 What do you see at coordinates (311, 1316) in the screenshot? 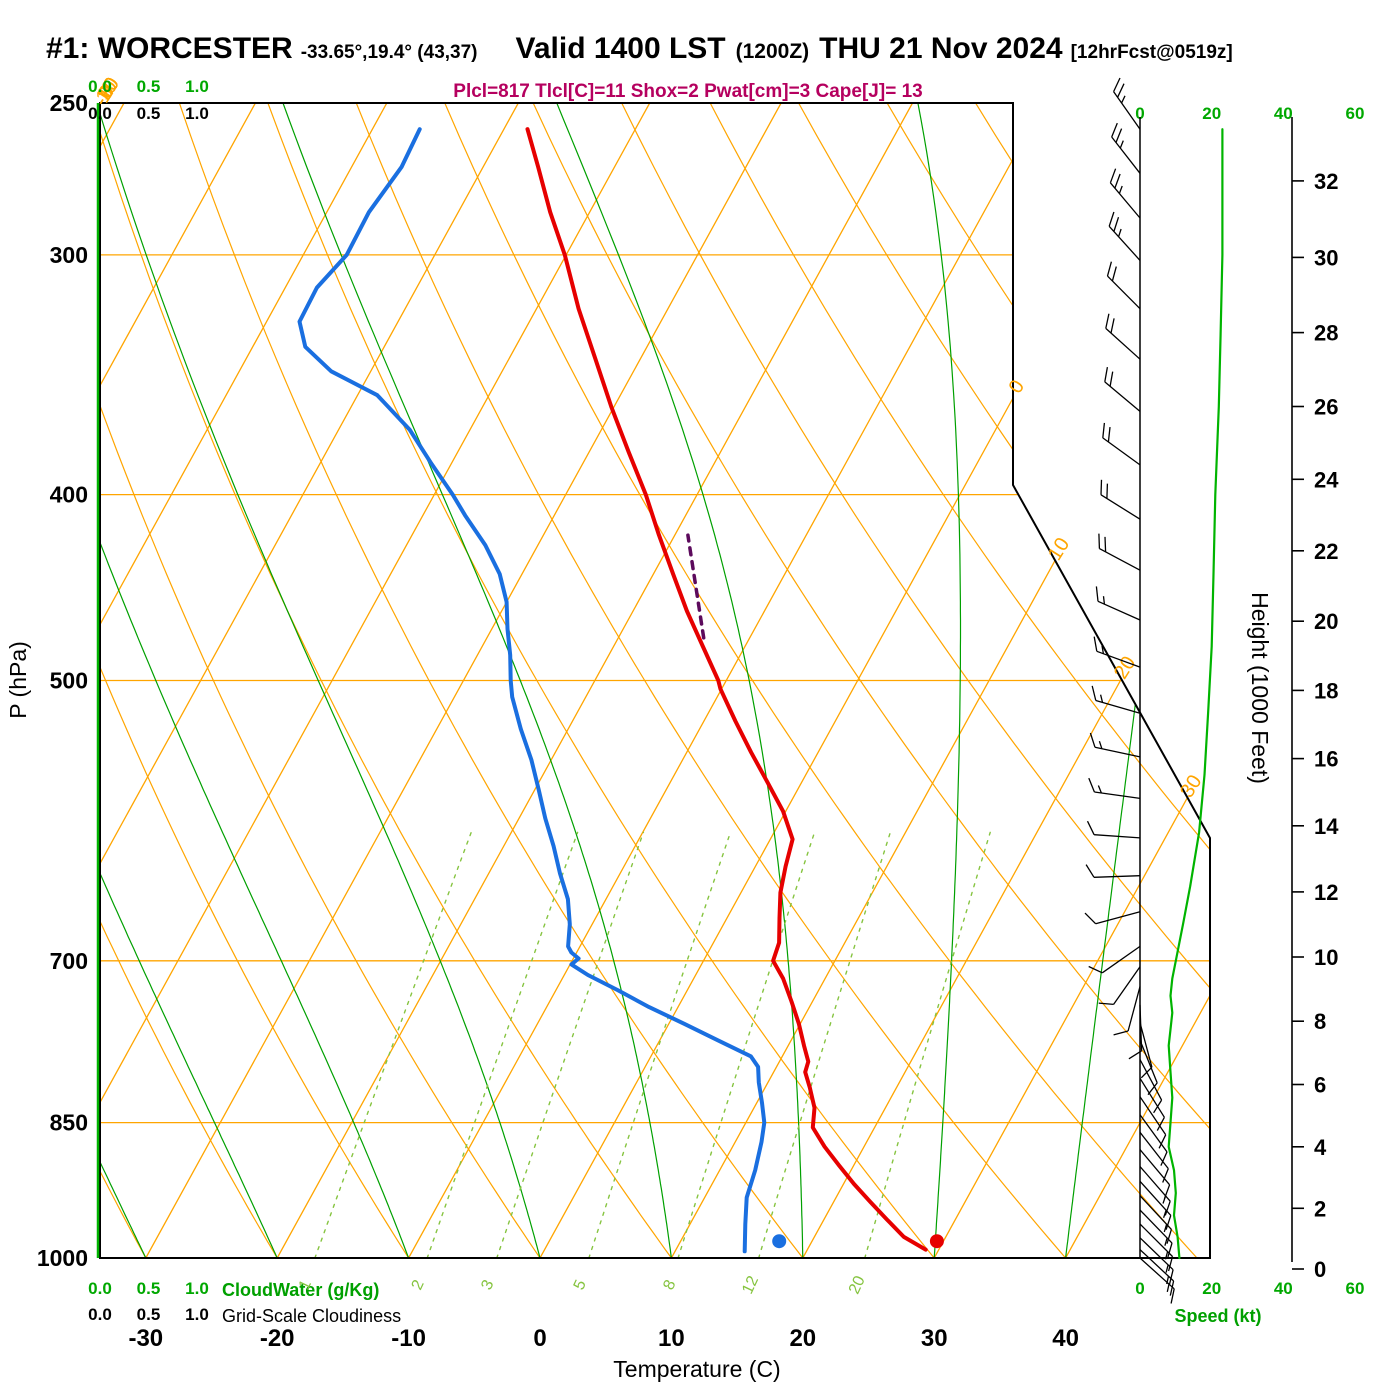
I see `cloudiness-axis-title: Grid-Scale Cloudiness` at bounding box center [311, 1316].